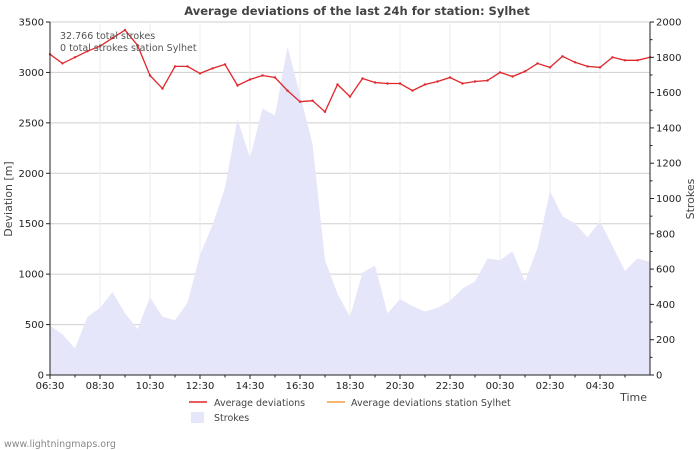 This screenshot has width=700, height=450. I want to click on y-right-tick-10: 2000, so click(668, 23).